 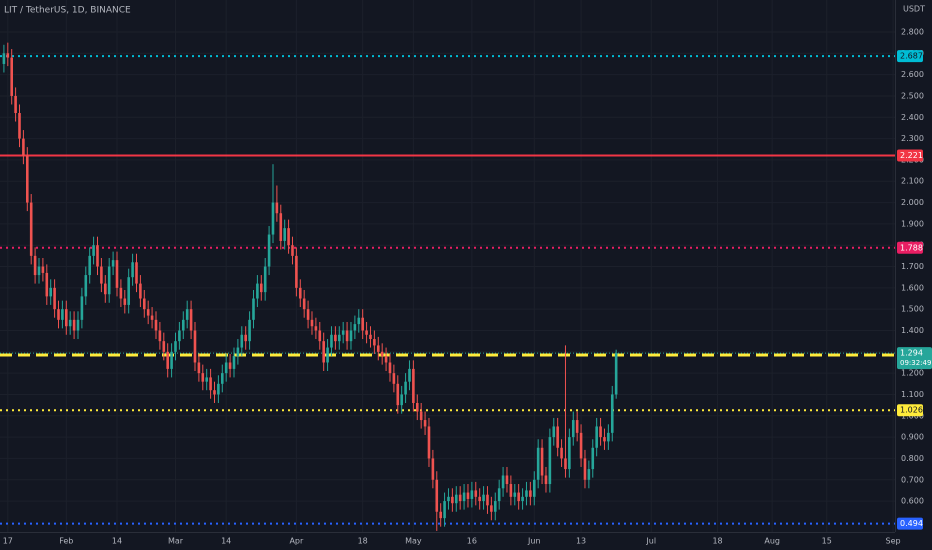 I want to click on y-tick-label: 1.100, so click(x=912, y=394).